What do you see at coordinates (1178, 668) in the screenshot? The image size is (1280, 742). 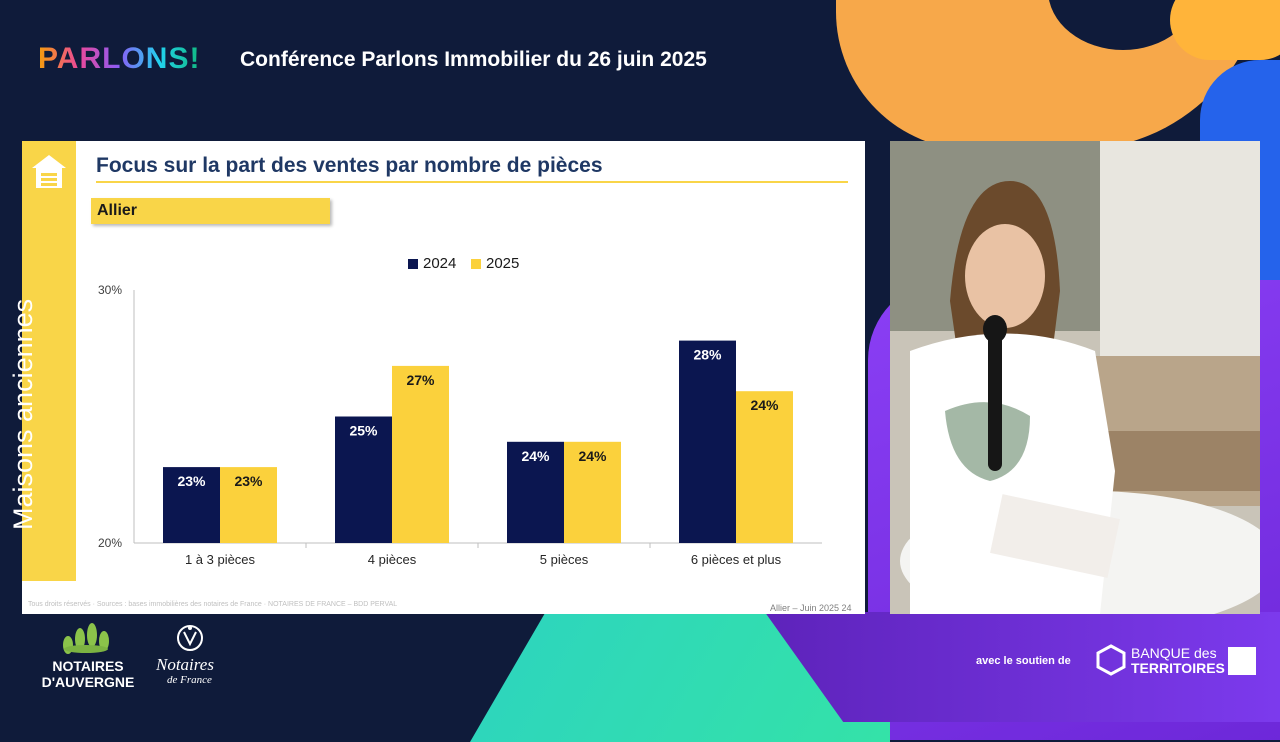 I see `banque-territoires-line2: TERRITOIRES` at bounding box center [1178, 668].